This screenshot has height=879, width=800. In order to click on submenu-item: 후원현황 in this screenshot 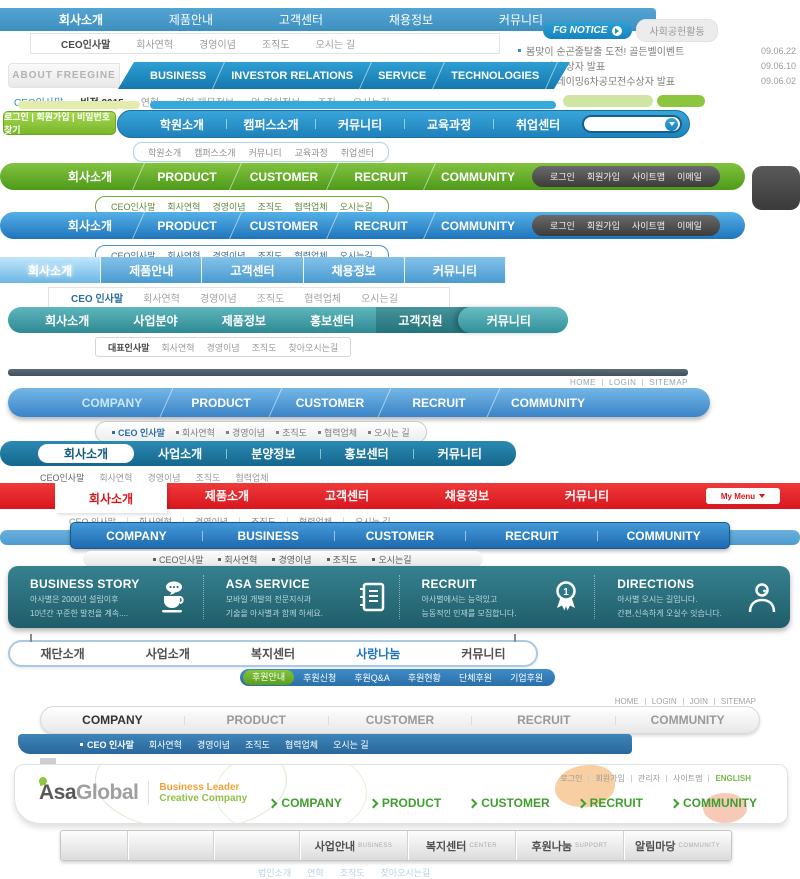, I will do `click(424, 678)`.